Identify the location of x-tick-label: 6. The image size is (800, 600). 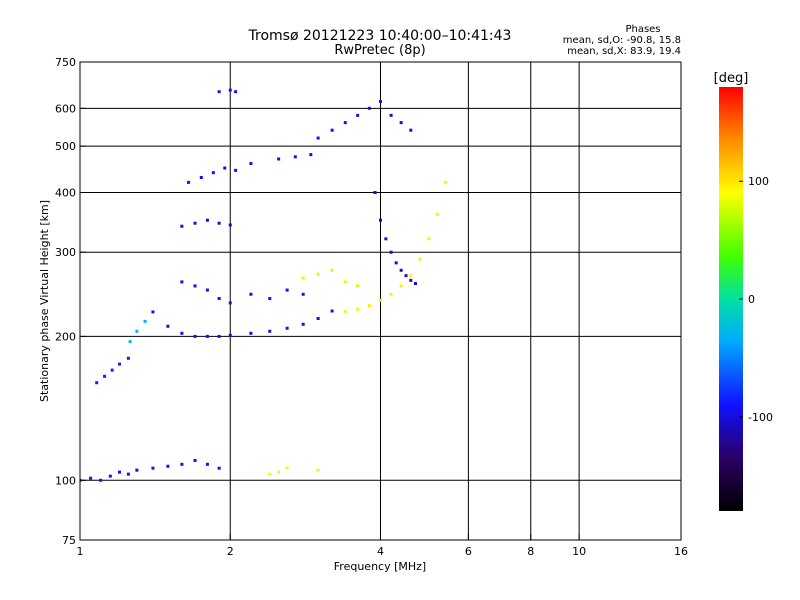
(468, 551).